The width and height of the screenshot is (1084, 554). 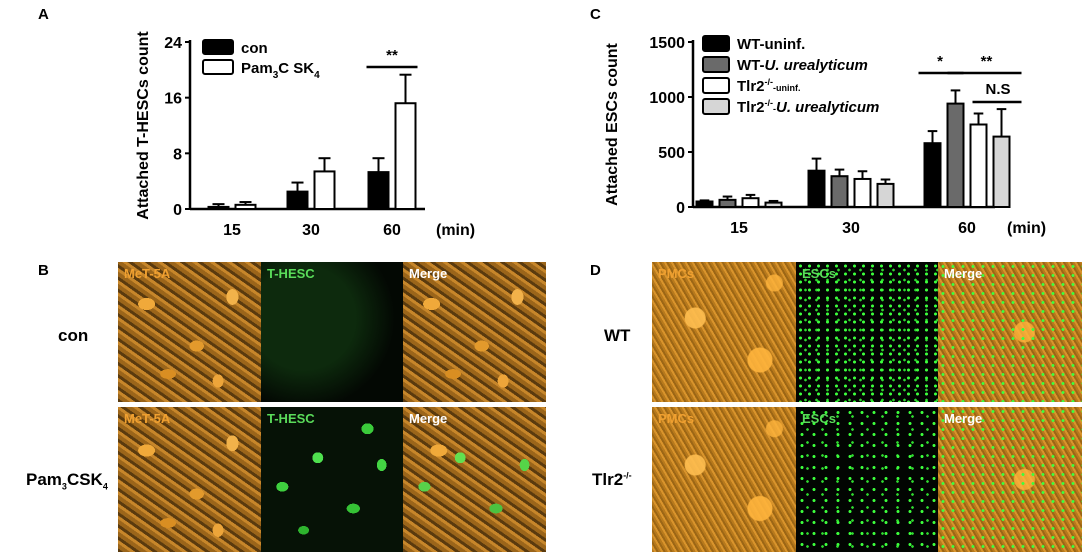 I want to click on y-tick-label: 500, so click(x=671, y=153).